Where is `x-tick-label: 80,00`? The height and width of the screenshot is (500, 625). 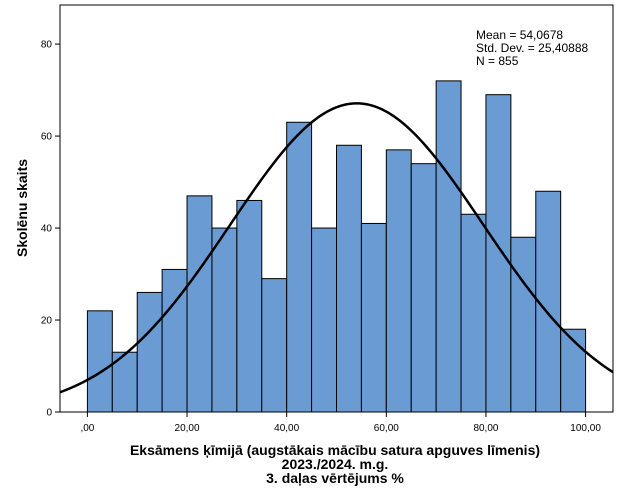
x-tick-label: 80,00 is located at coordinates (485, 428).